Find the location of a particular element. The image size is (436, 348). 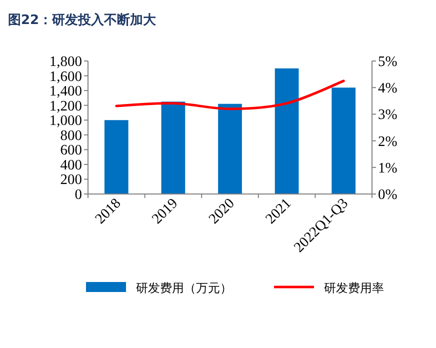

y-tick-label: 600 is located at coordinates (71, 150).